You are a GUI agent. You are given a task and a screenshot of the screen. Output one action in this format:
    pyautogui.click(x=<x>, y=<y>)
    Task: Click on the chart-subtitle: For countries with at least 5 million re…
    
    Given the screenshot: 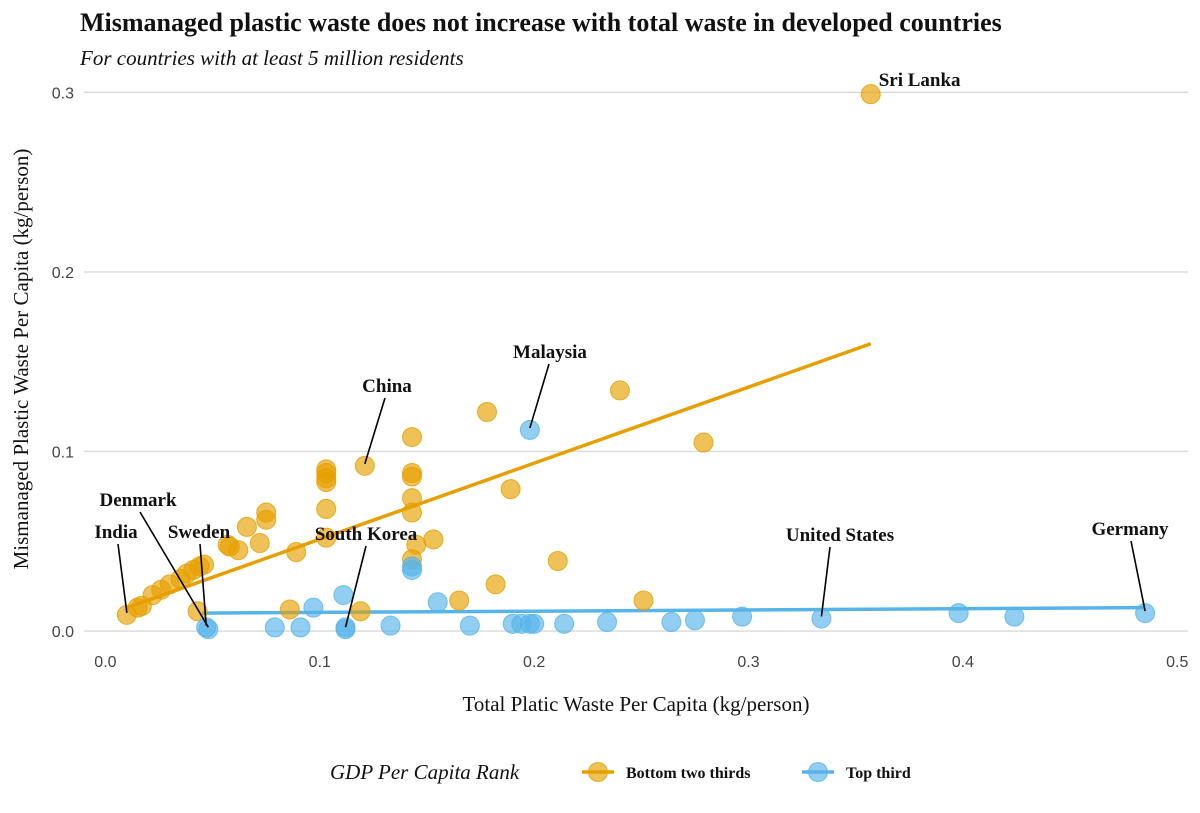 What is the action you would take?
    pyautogui.click(x=272, y=58)
    